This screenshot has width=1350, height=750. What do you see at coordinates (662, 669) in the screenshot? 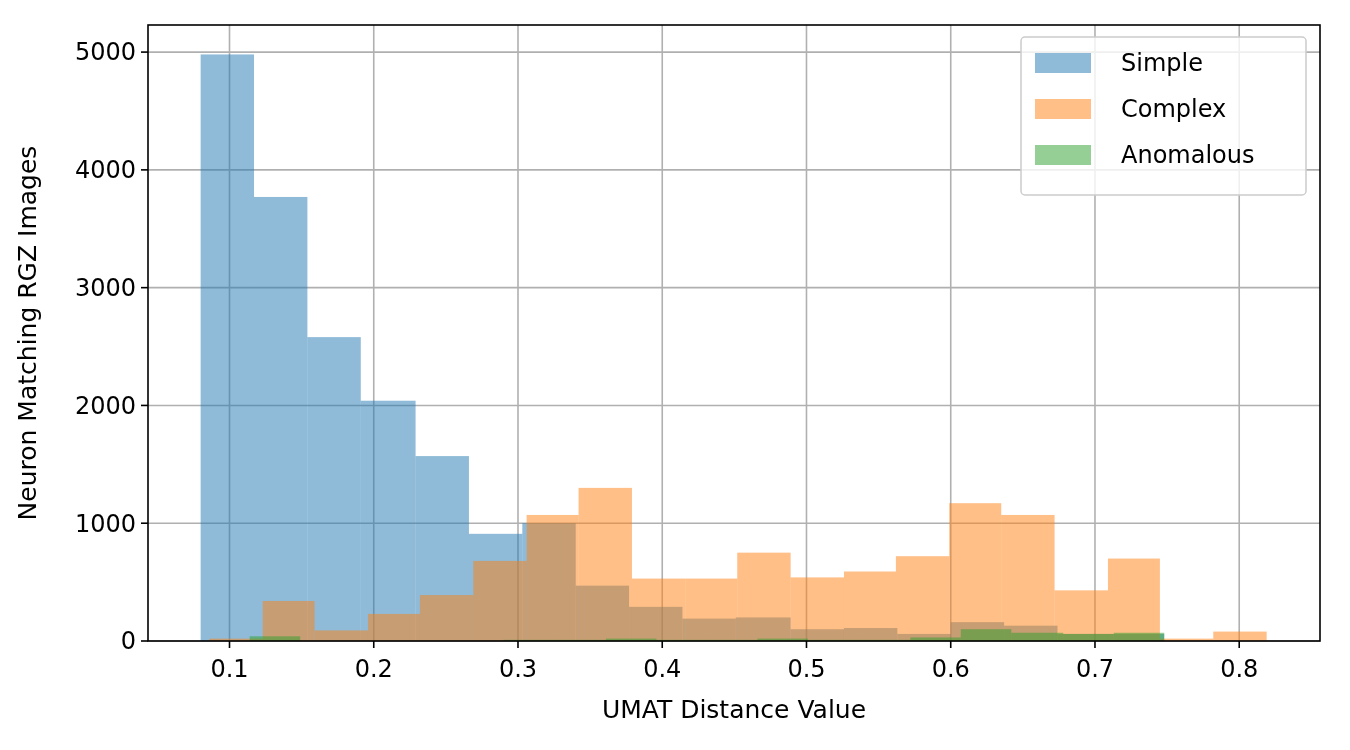
I see `x-tick-label: 0.4` at bounding box center [662, 669].